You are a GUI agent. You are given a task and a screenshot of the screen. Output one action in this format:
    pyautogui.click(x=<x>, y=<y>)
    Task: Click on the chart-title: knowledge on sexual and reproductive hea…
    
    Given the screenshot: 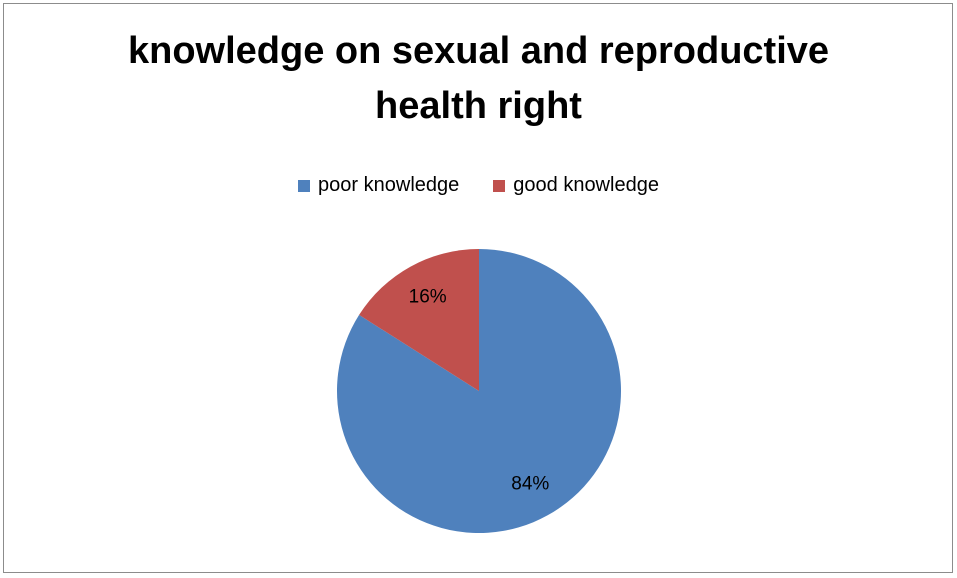 What is the action you would take?
    pyautogui.click(x=478, y=78)
    